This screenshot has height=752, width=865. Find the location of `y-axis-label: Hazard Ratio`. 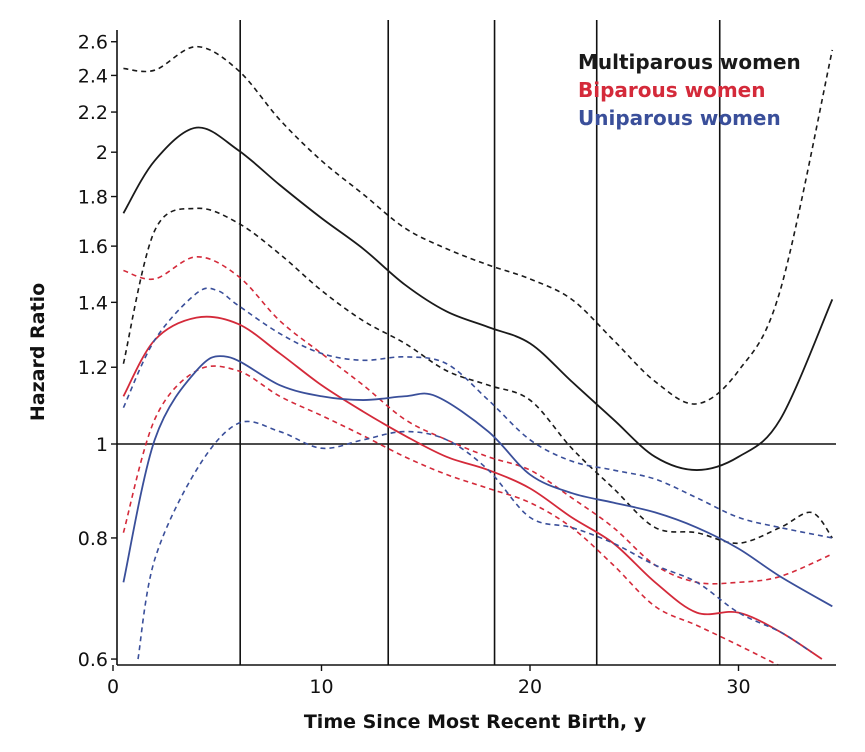

y-axis-label: Hazard Ratio is located at coordinates (38, 352).